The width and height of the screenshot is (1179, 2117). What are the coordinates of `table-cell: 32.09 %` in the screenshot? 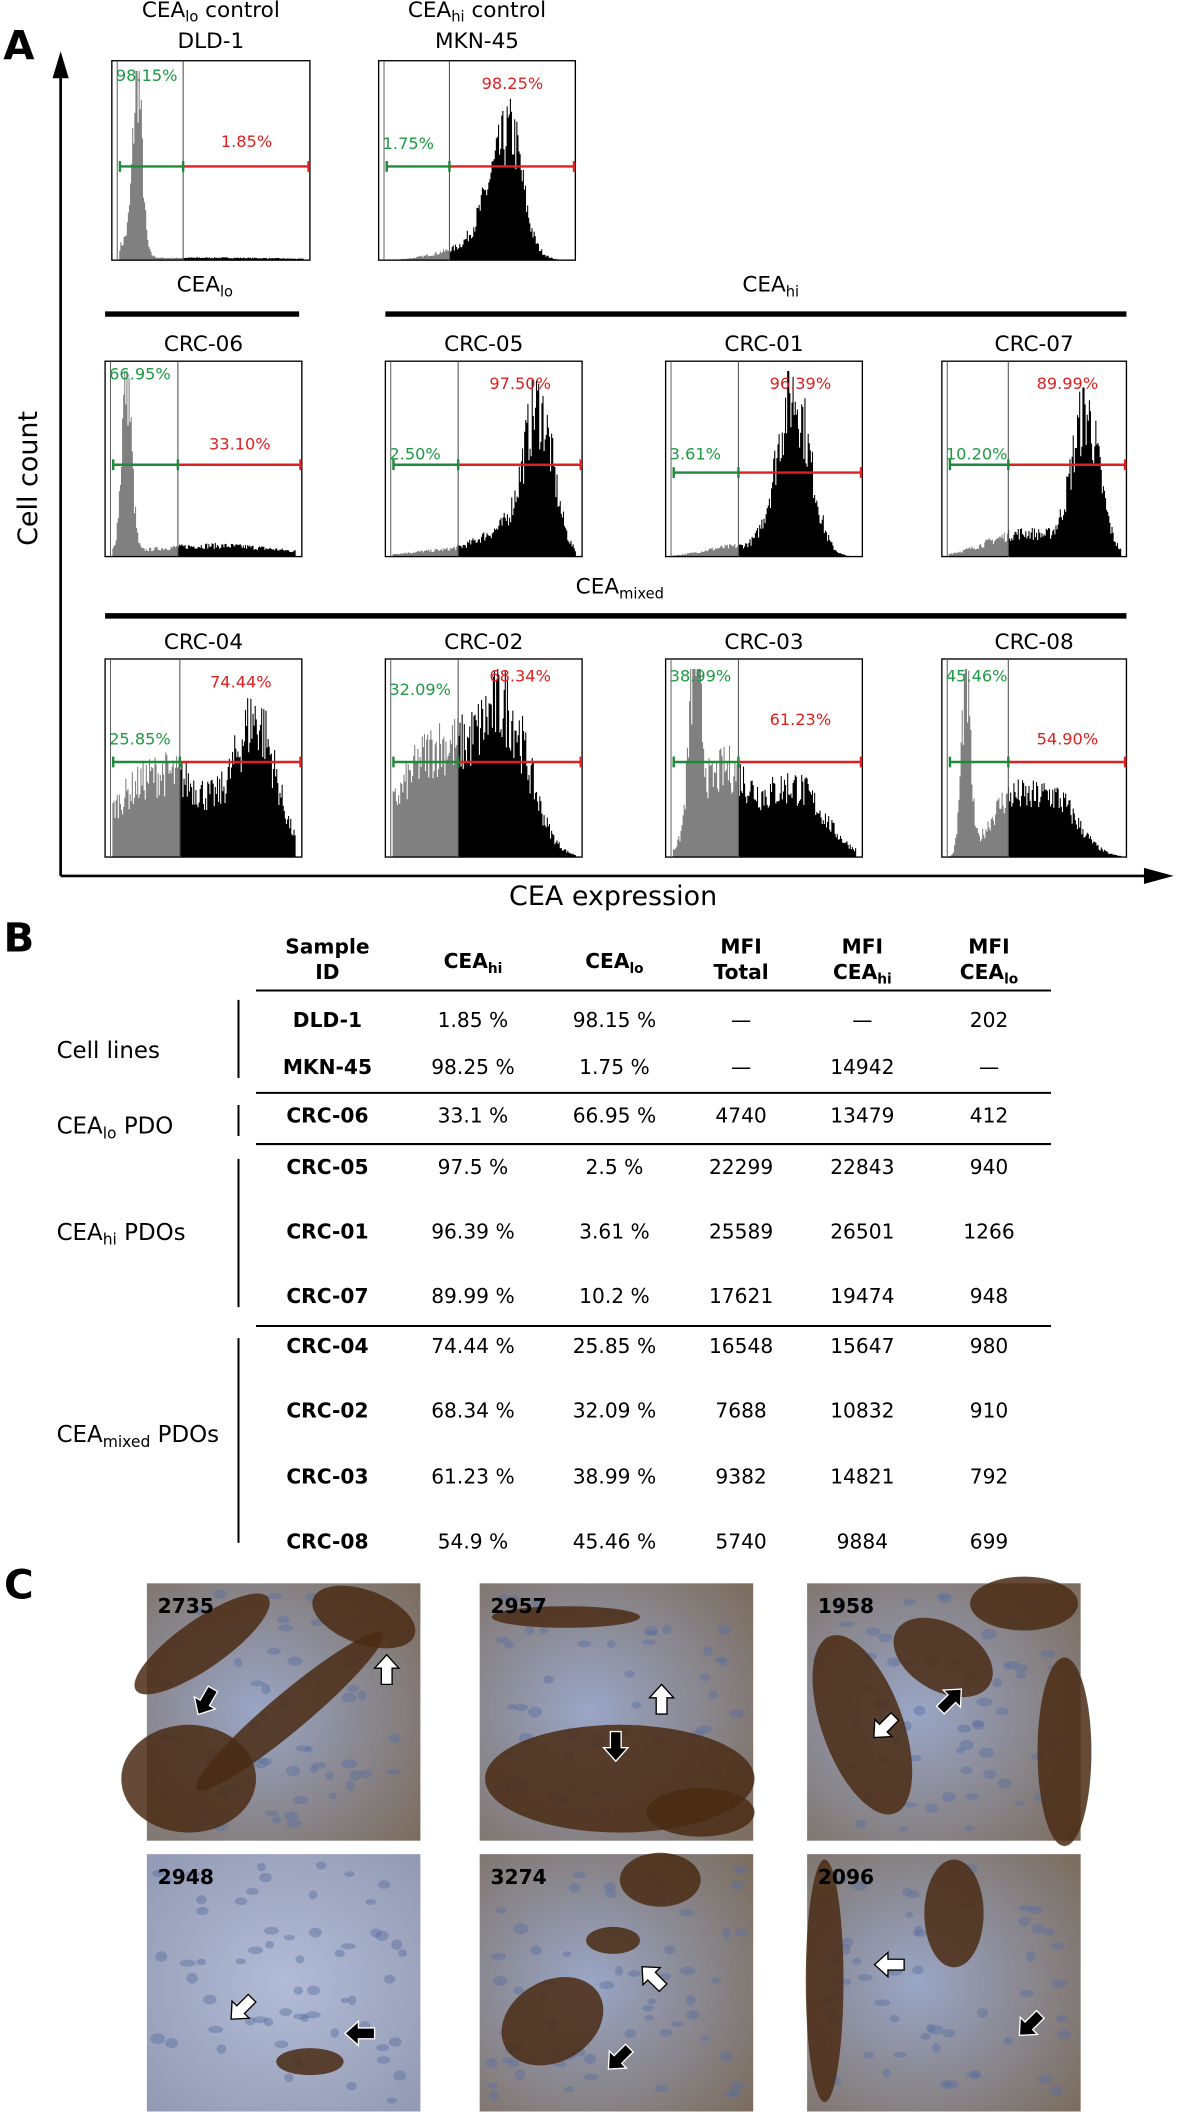 It's located at (614, 1411).